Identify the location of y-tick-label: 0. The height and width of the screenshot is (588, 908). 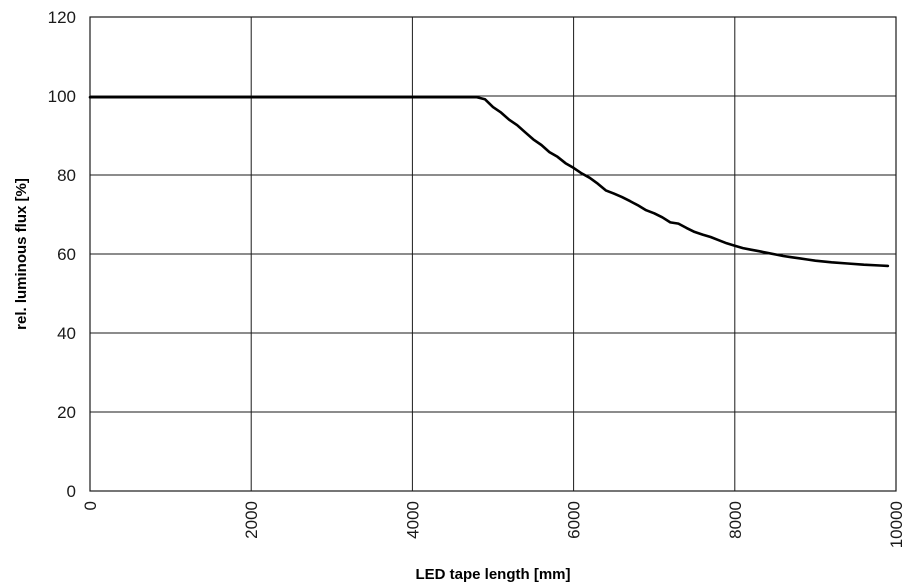
(71, 491).